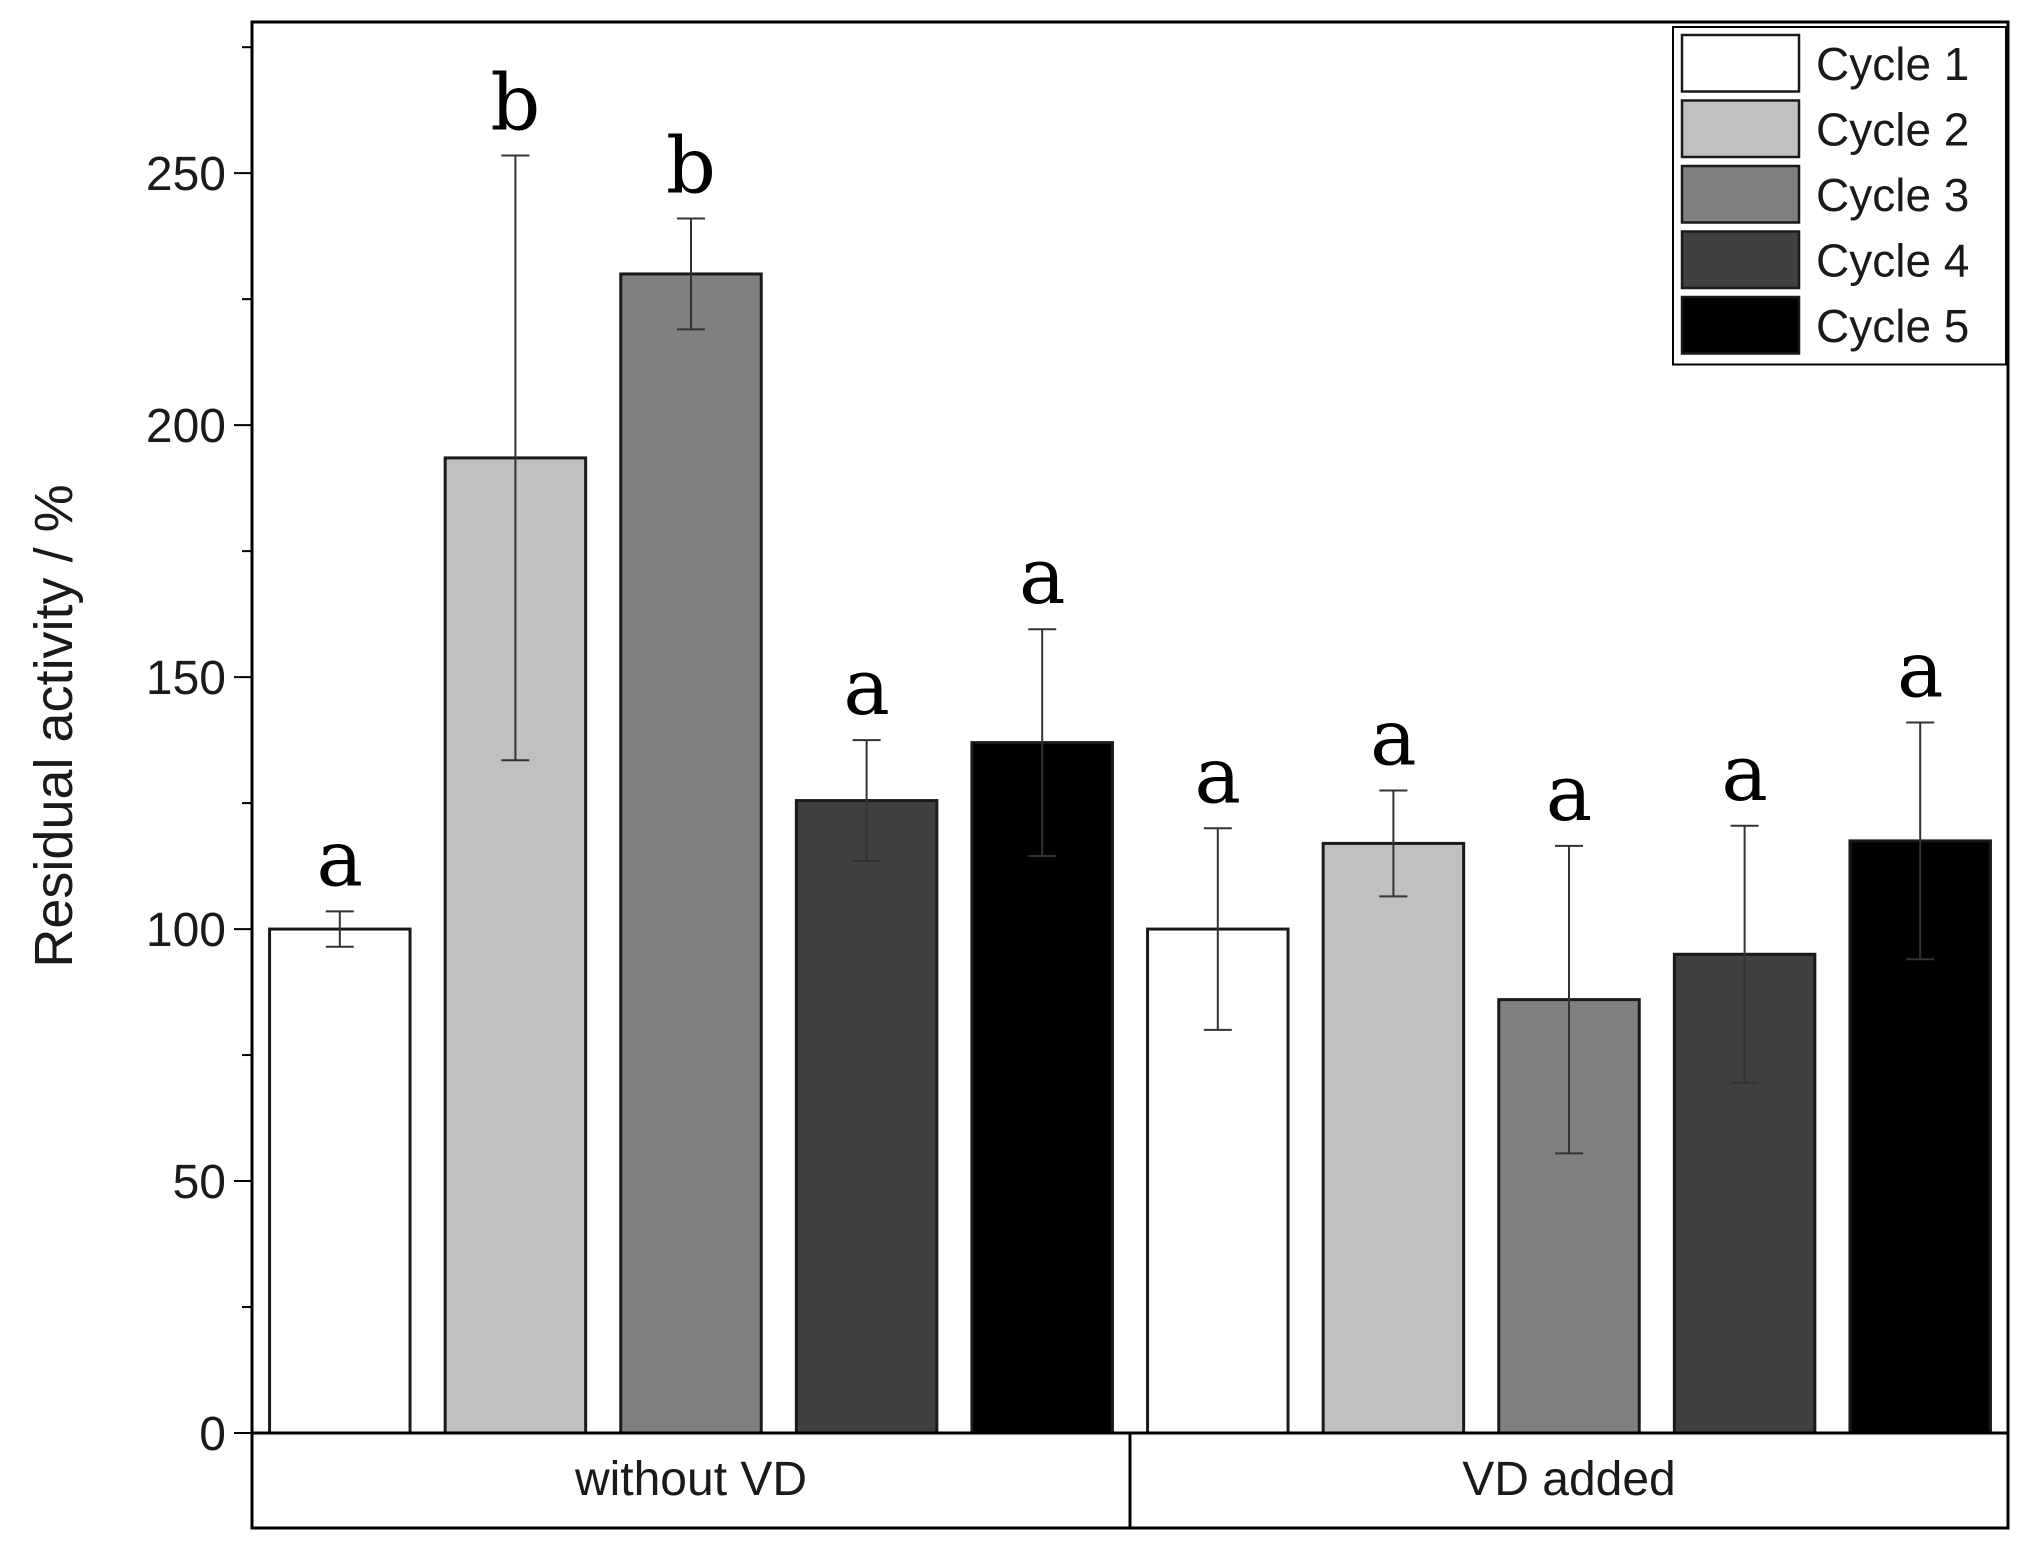 This screenshot has height=1546, width=2027. Describe the element at coordinates (186, 678) in the screenshot. I see `y-tick-label: 150` at that location.